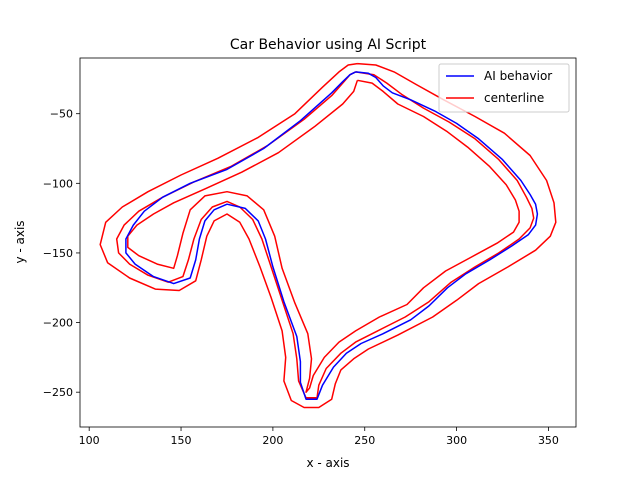 The image size is (640, 480). Describe the element at coordinates (58, 323) in the screenshot. I see `y-tick-label: −200` at that location.